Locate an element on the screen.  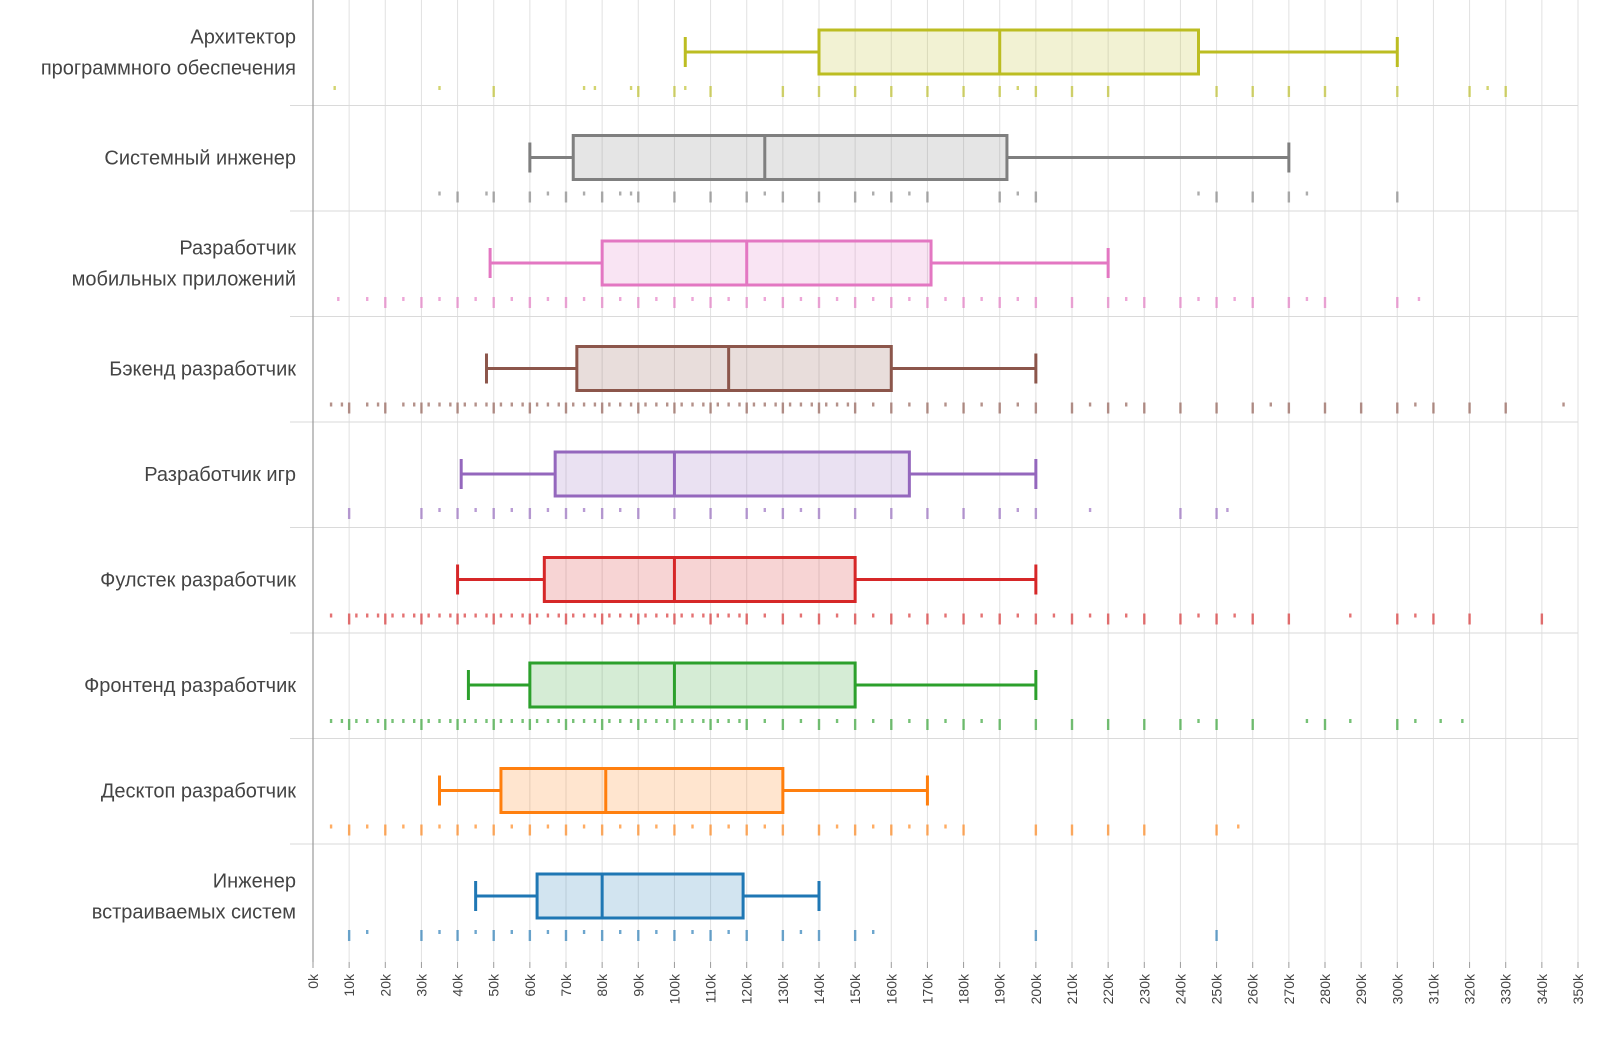
tick-label-90k: 90k is located at coordinates (638, 985).